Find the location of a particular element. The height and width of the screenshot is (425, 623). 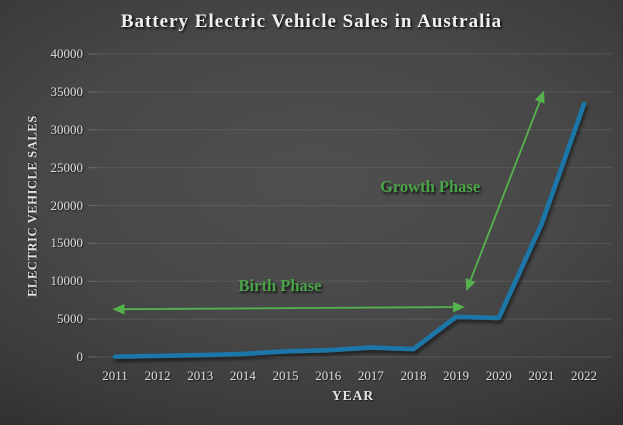

y-tick-label: 25000 is located at coordinates (67, 167).